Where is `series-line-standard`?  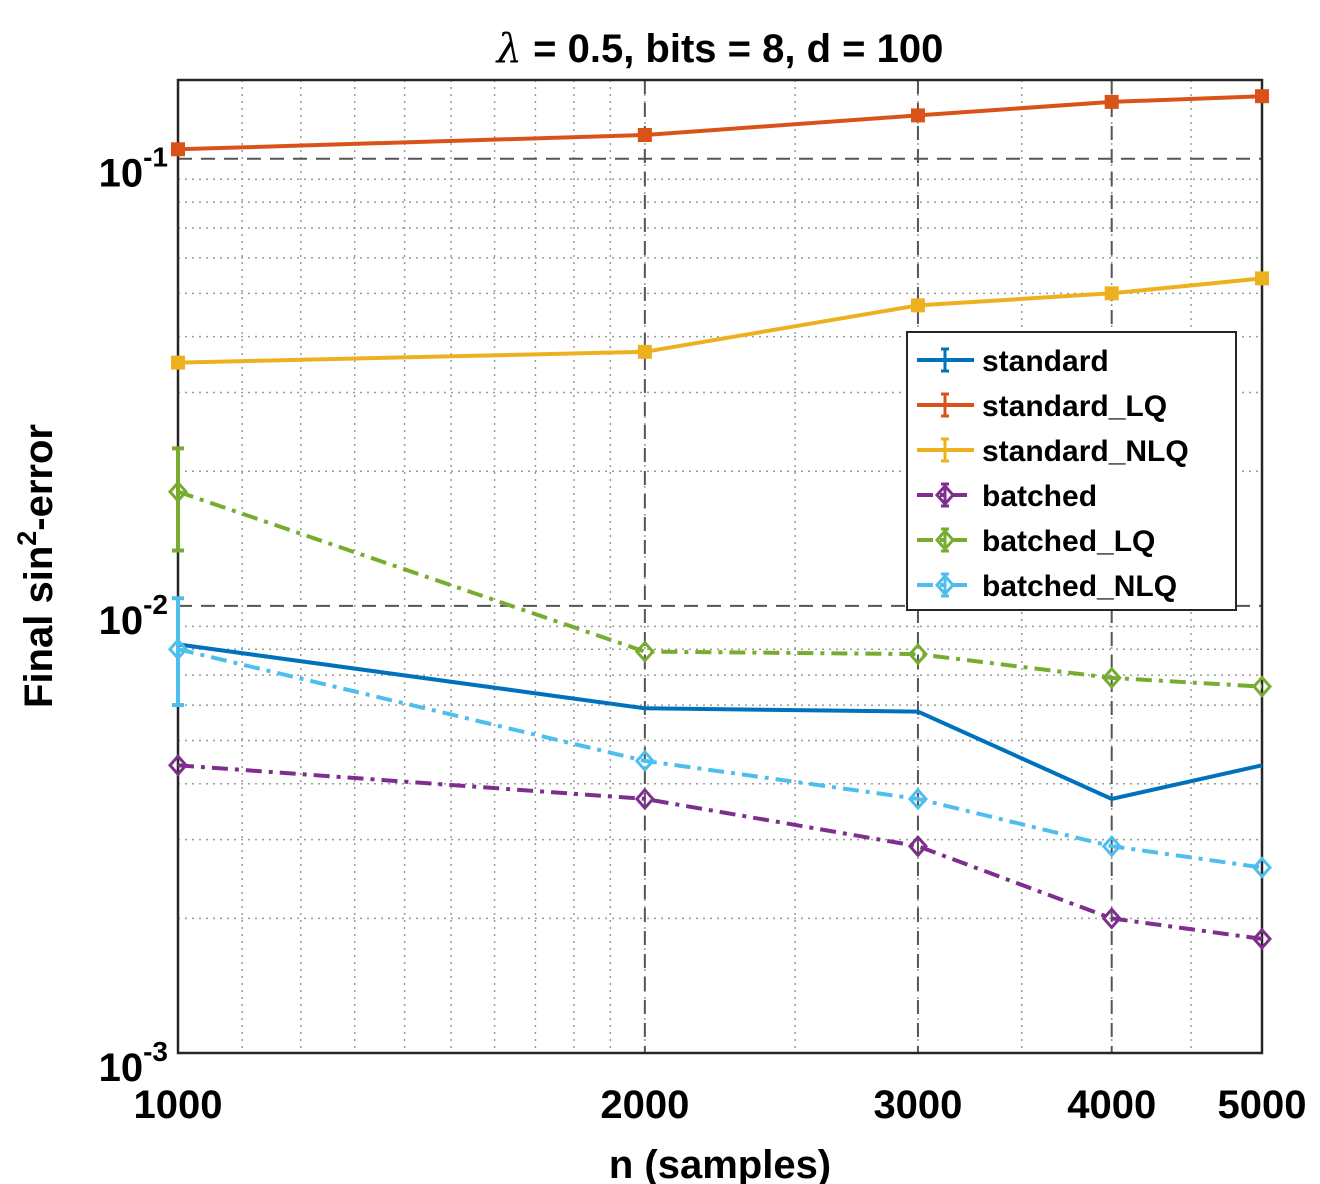 series-line-standard is located at coordinates (720, 721).